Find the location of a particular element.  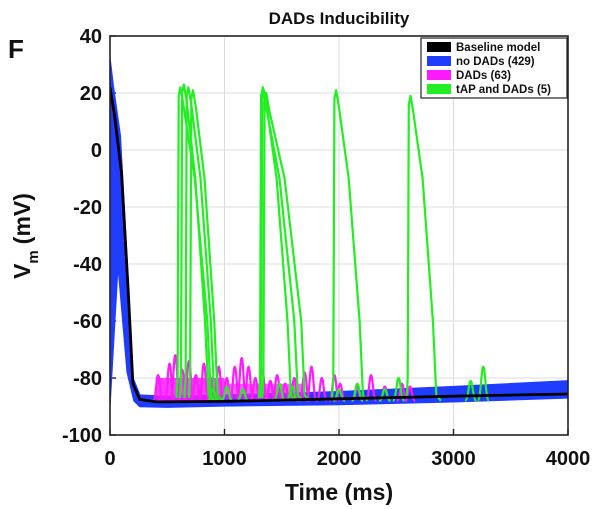

x-axis-label: Time (ms) is located at coordinates (339, 492).